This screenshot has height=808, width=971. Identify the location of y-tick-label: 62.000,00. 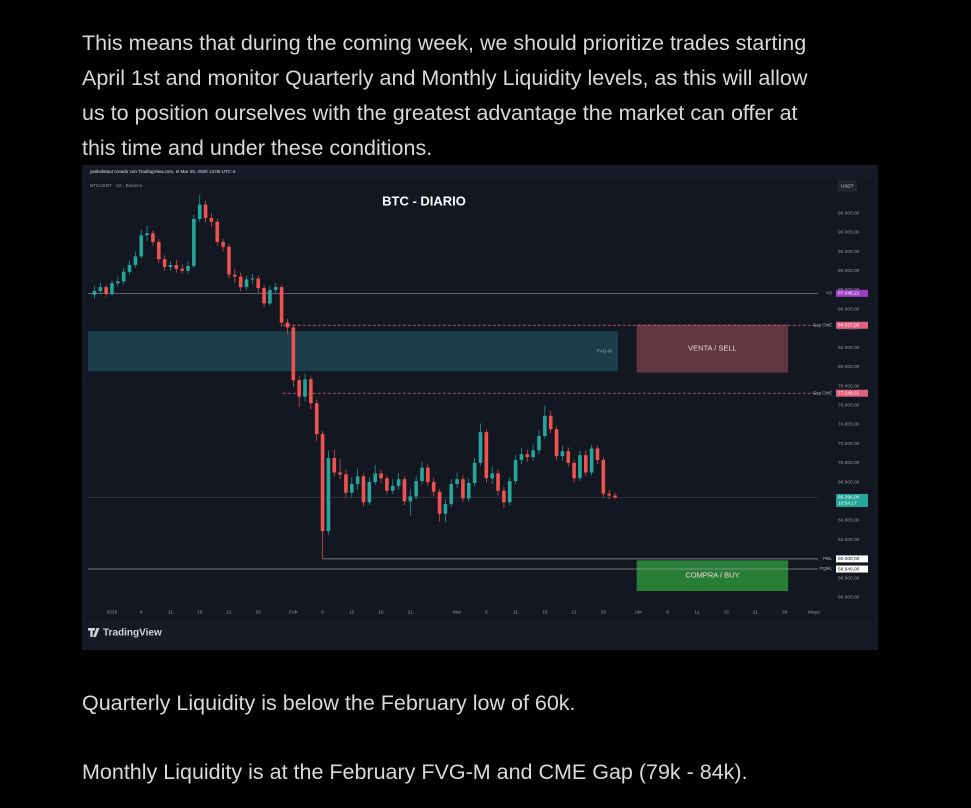
(849, 540).